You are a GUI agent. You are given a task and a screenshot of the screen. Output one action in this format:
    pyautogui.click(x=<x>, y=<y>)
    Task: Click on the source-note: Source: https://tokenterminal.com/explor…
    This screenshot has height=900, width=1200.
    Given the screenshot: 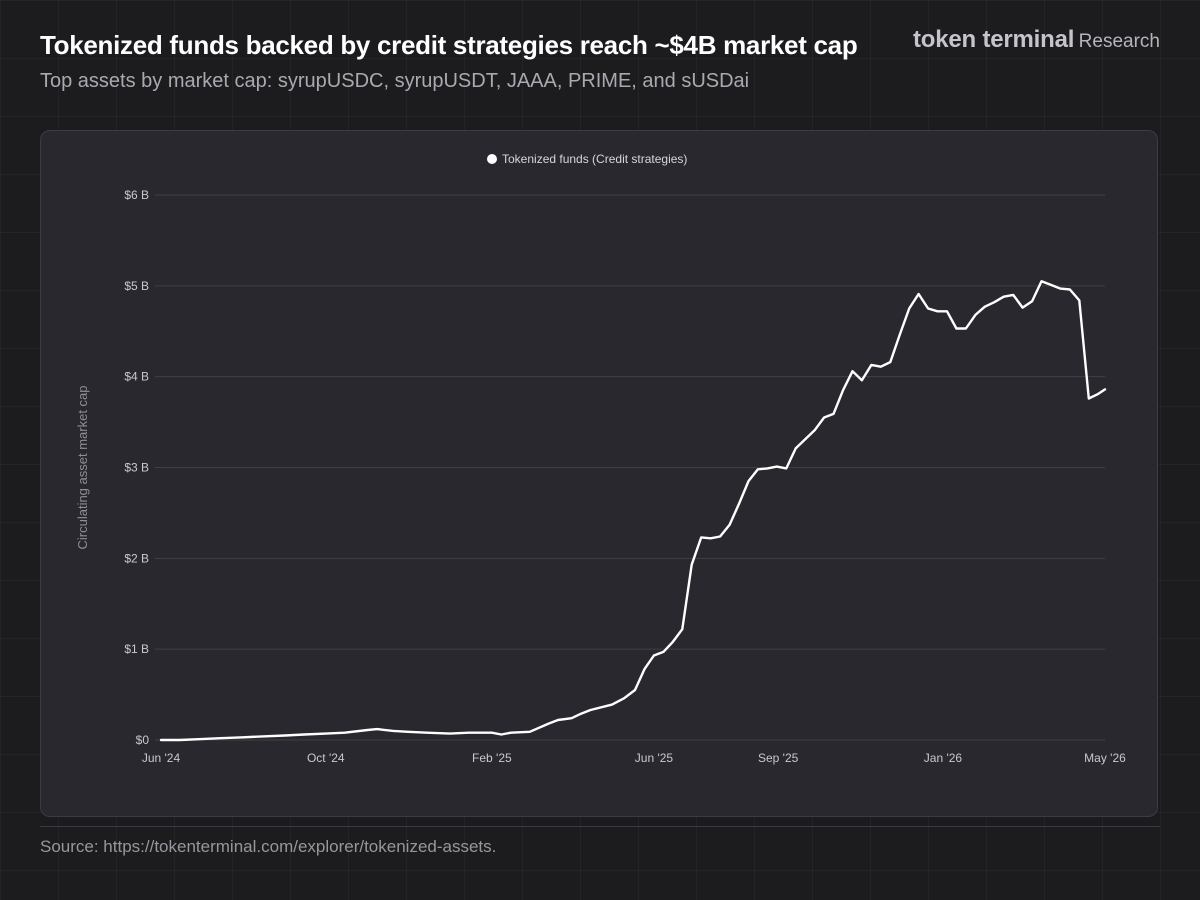 What is the action you would take?
    pyautogui.click(x=268, y=846)
    